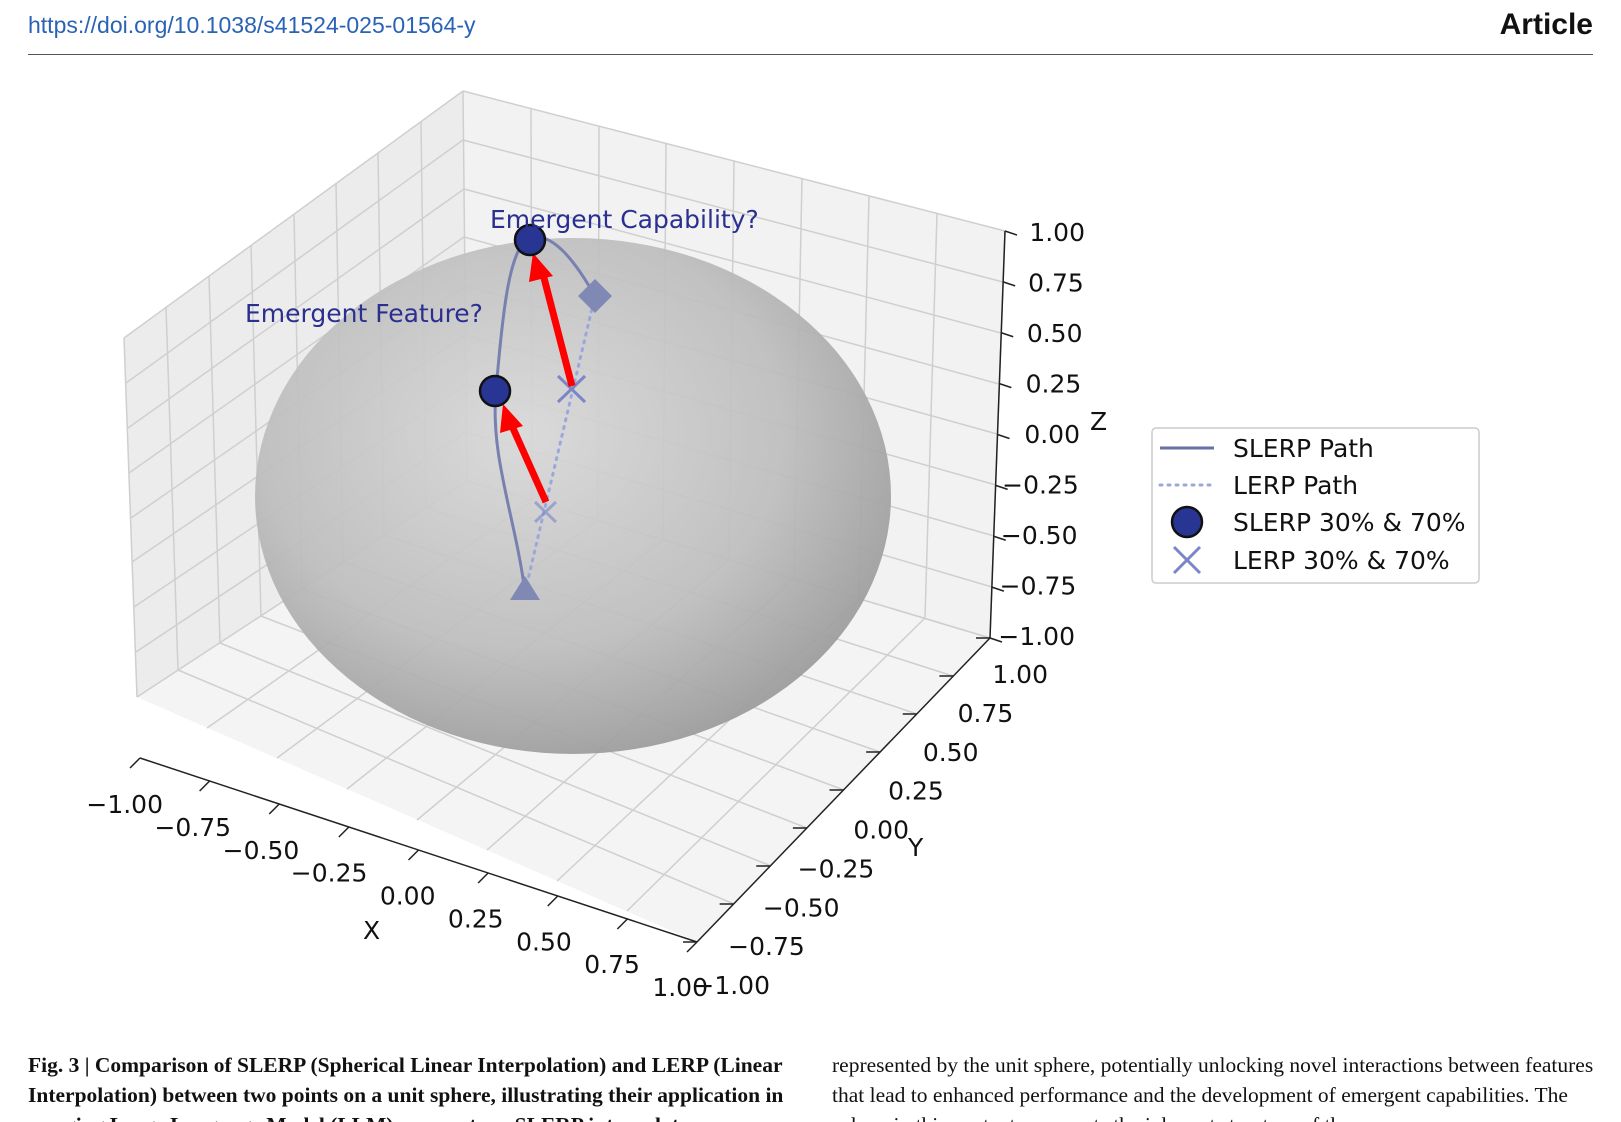 This screenshot has height=1122, width=1621. Describe the element at coordinates (476, 918) in the screenshot. I see `x-tick-label: 0.25` at that location.